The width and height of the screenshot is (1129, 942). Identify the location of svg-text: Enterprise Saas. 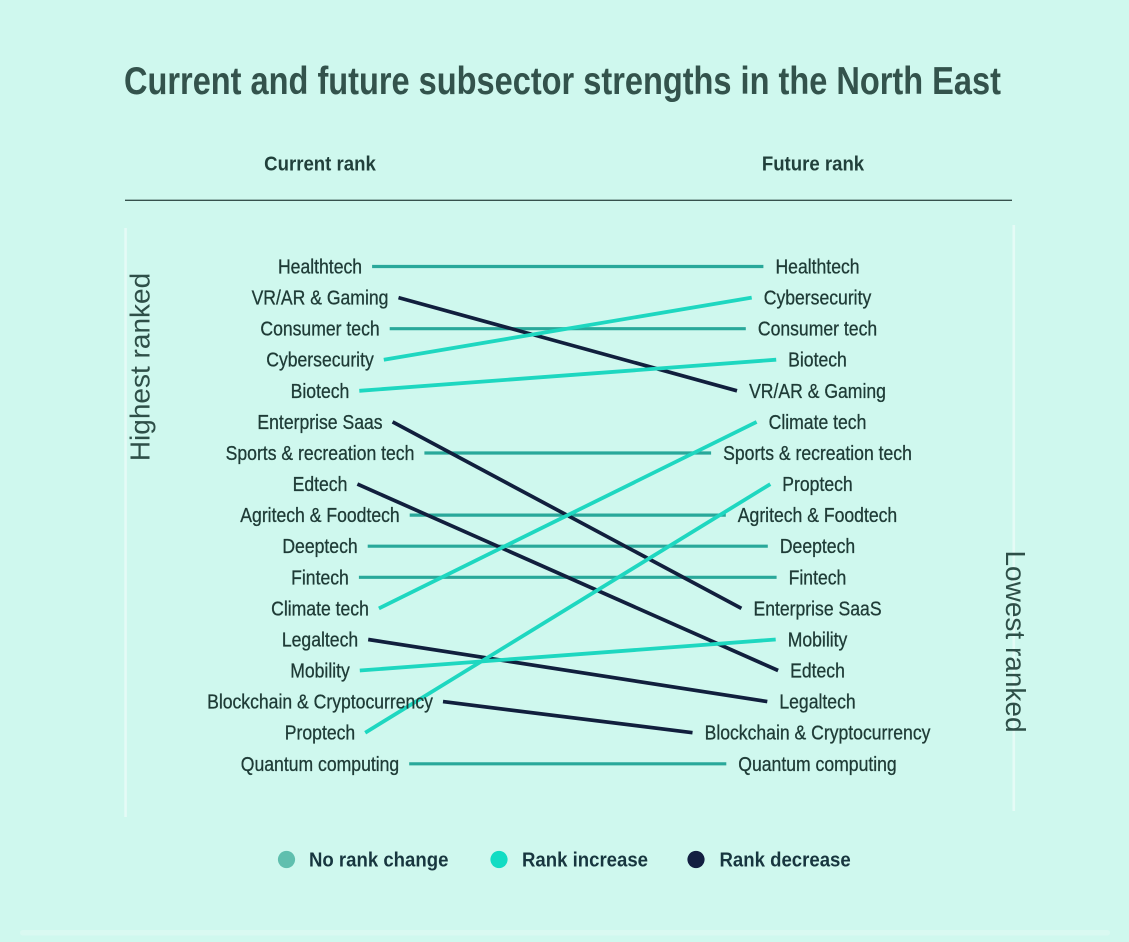
(319, 422).